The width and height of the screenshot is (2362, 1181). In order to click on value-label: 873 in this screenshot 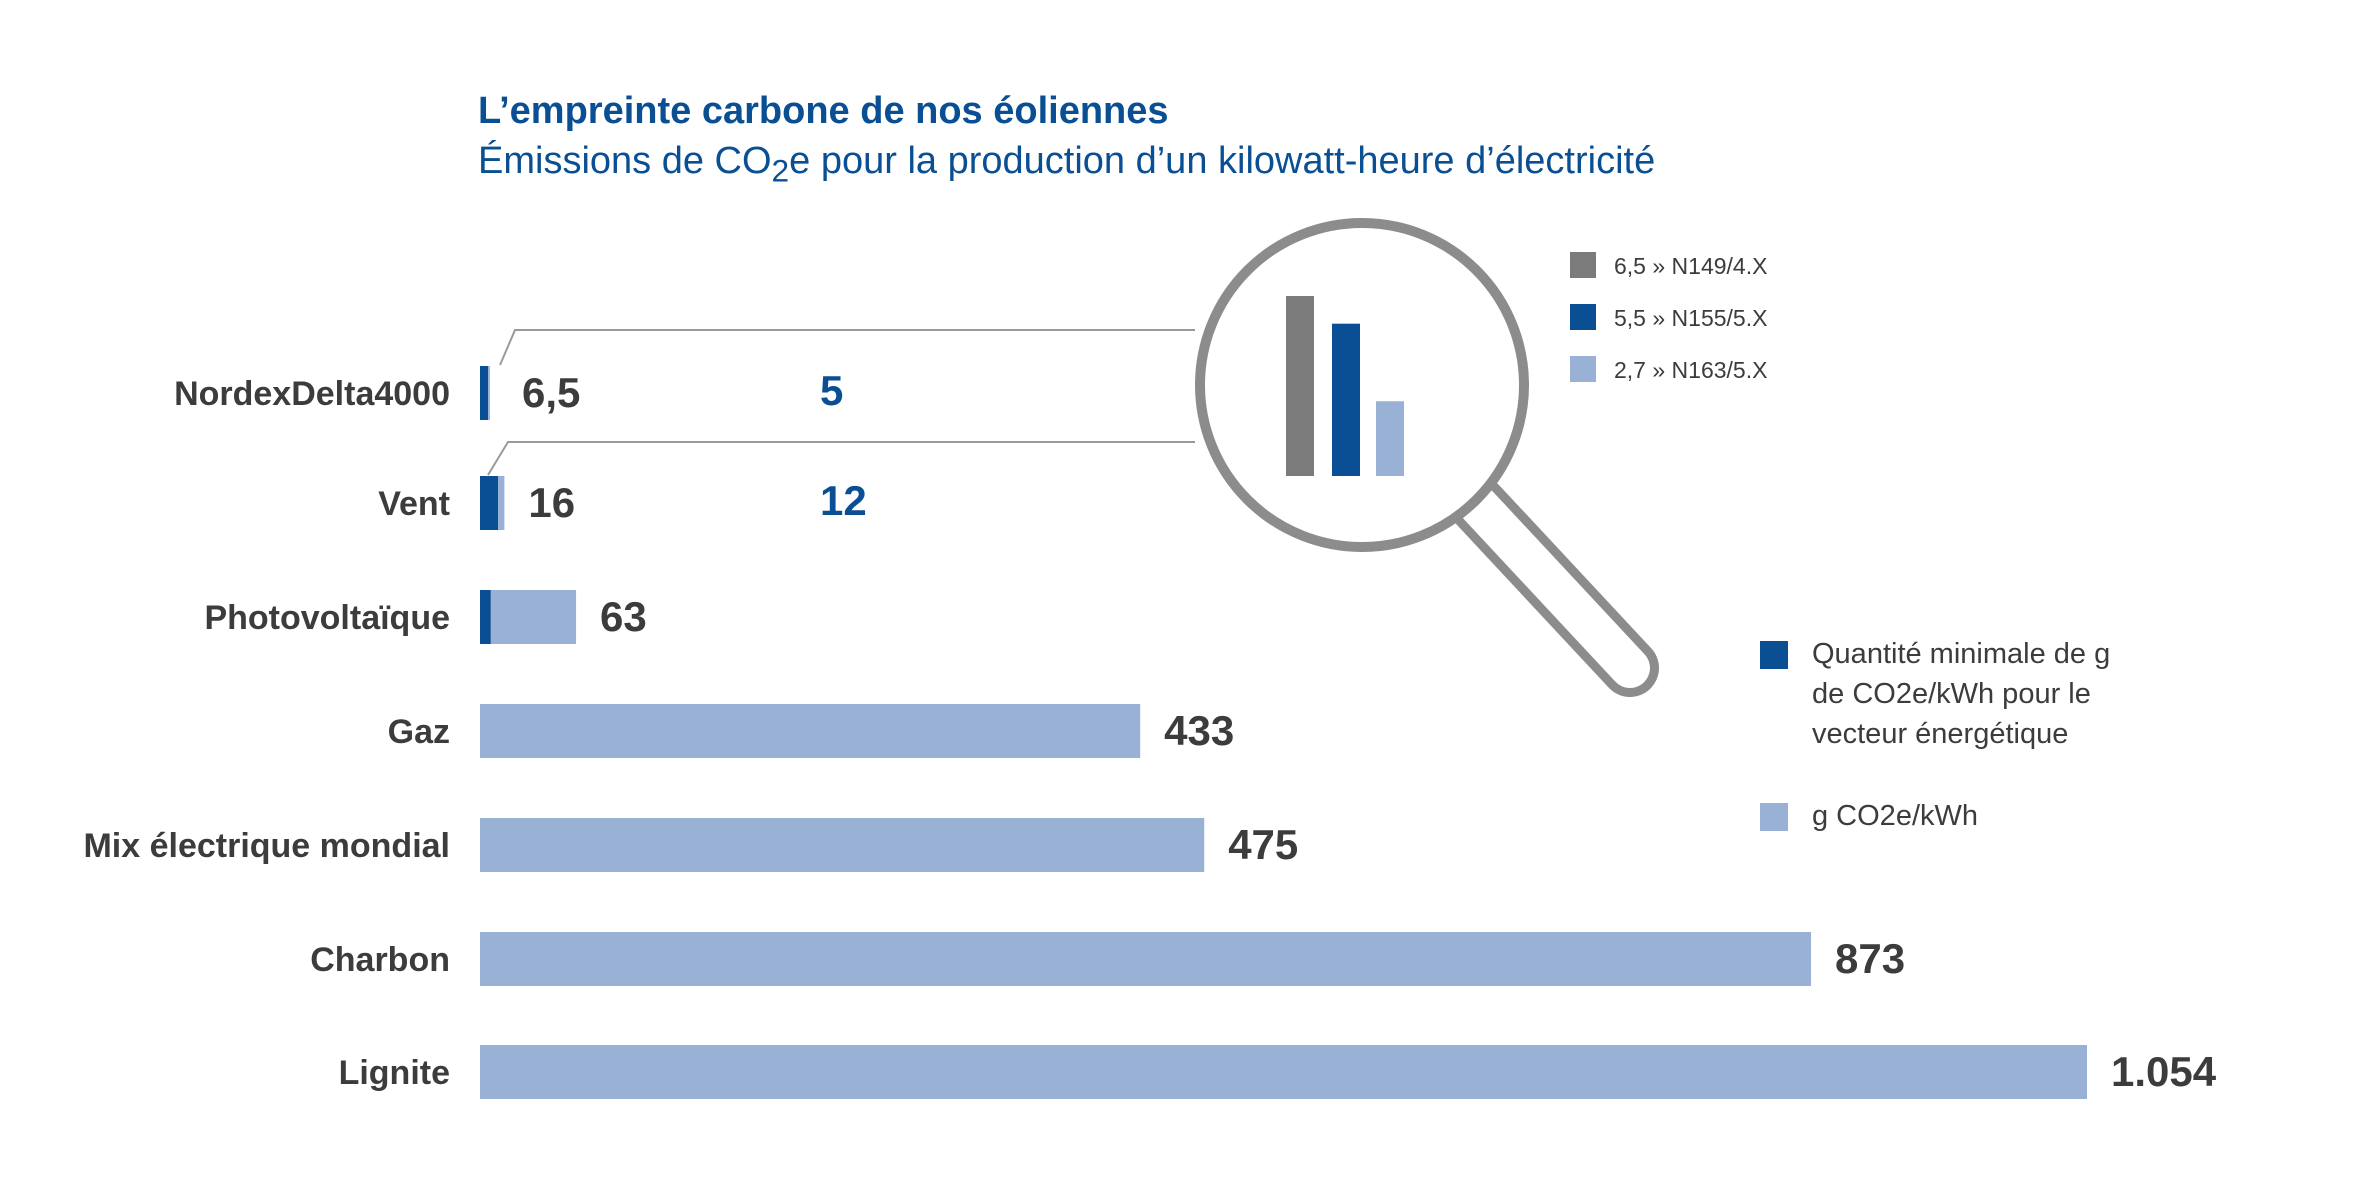, I will do `click(1870, 958)`.